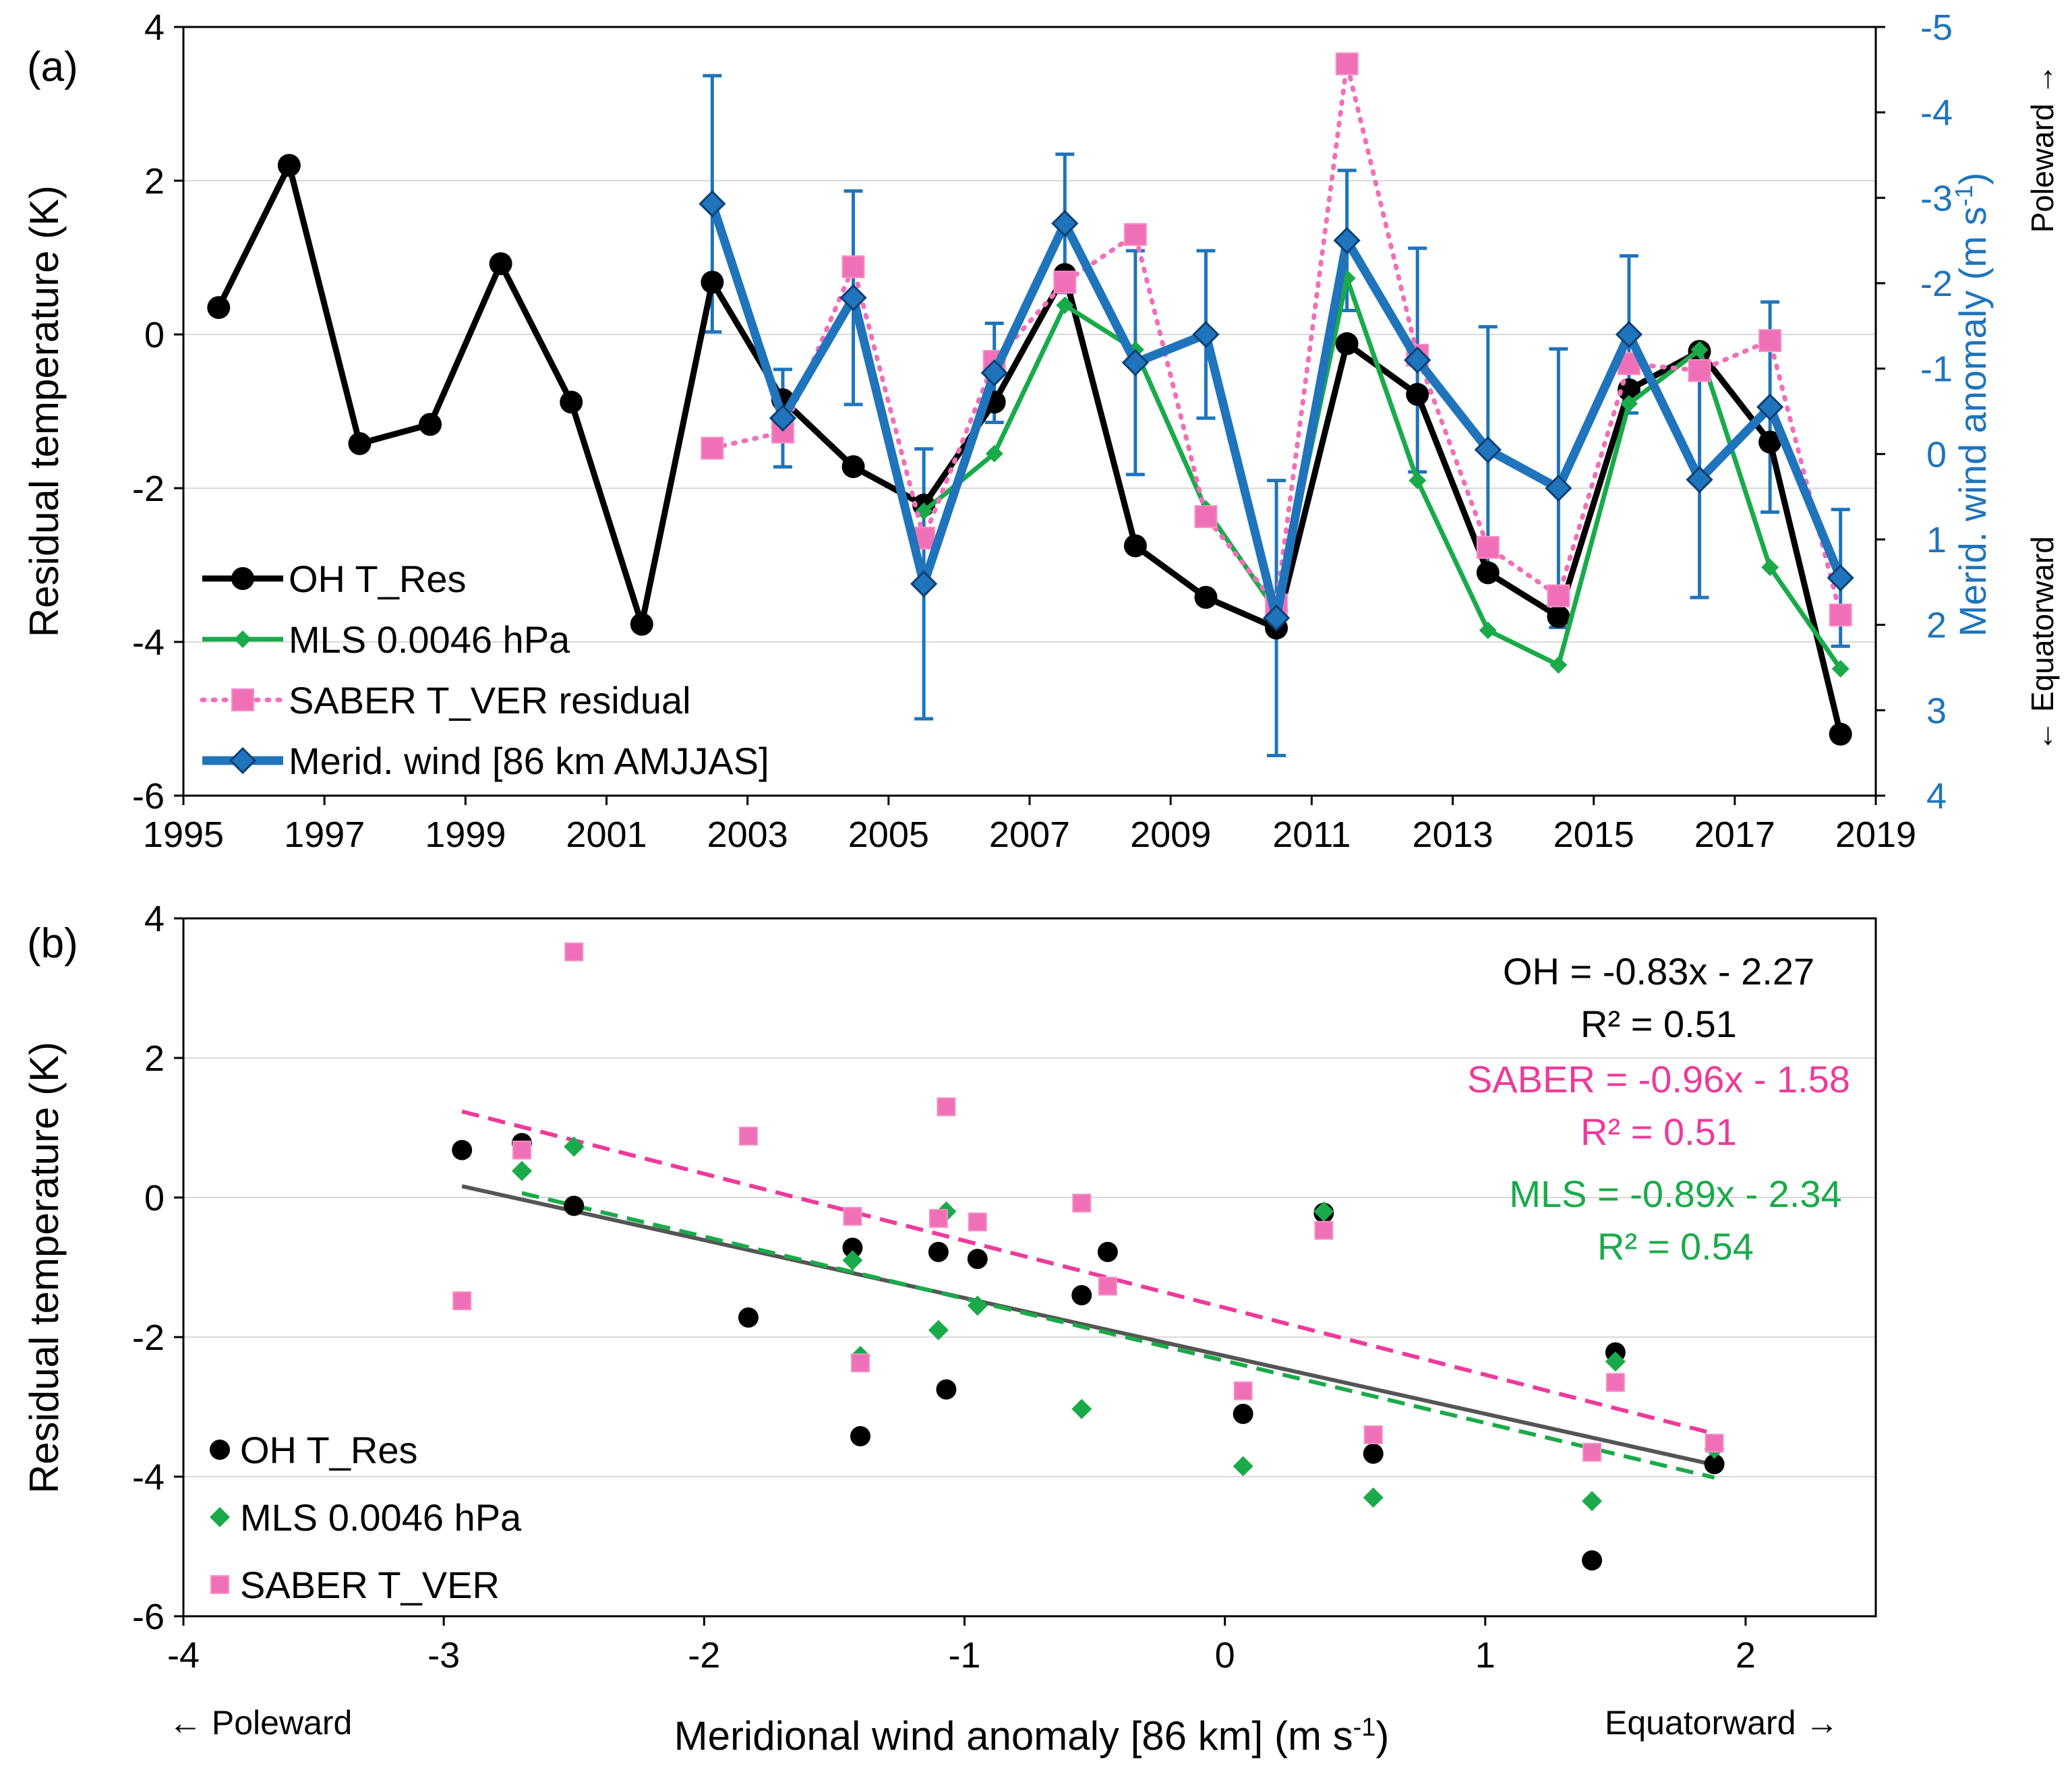 Image resolution: width=2072 pixels, height=1772 pixels. I want to click on legend-label: SABER T_VER residual, so click(490, 700).